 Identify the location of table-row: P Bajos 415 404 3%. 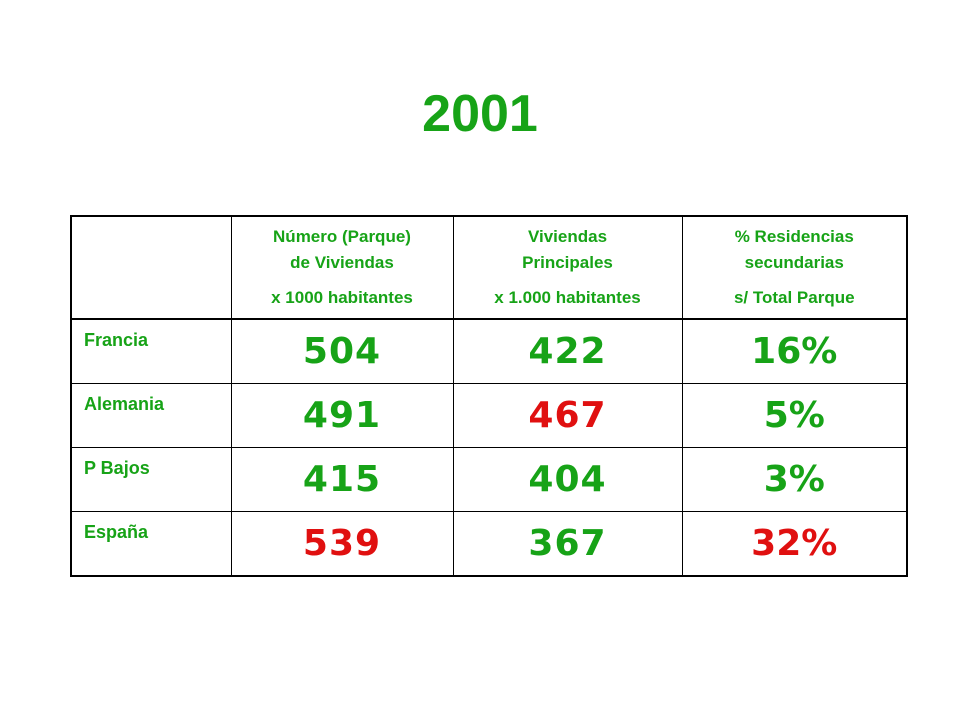
(489, 479).